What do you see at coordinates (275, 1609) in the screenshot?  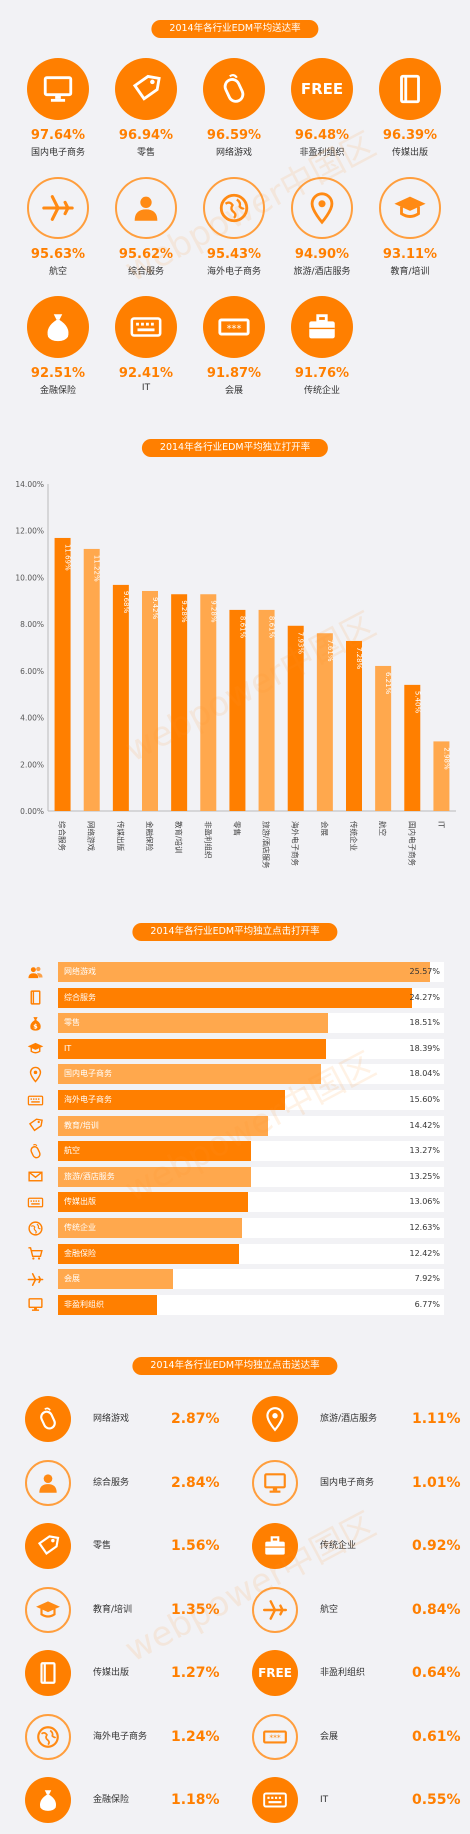 I see `airplane-icon` at bounding box center [275, 1609].